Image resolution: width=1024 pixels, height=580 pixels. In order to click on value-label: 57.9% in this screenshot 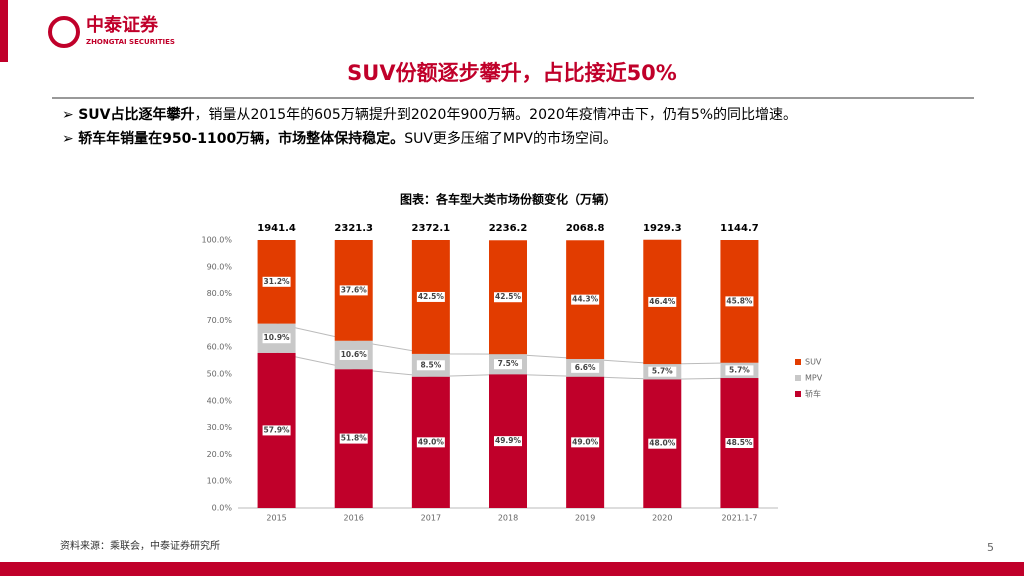, I will do `click(277, 429)`.